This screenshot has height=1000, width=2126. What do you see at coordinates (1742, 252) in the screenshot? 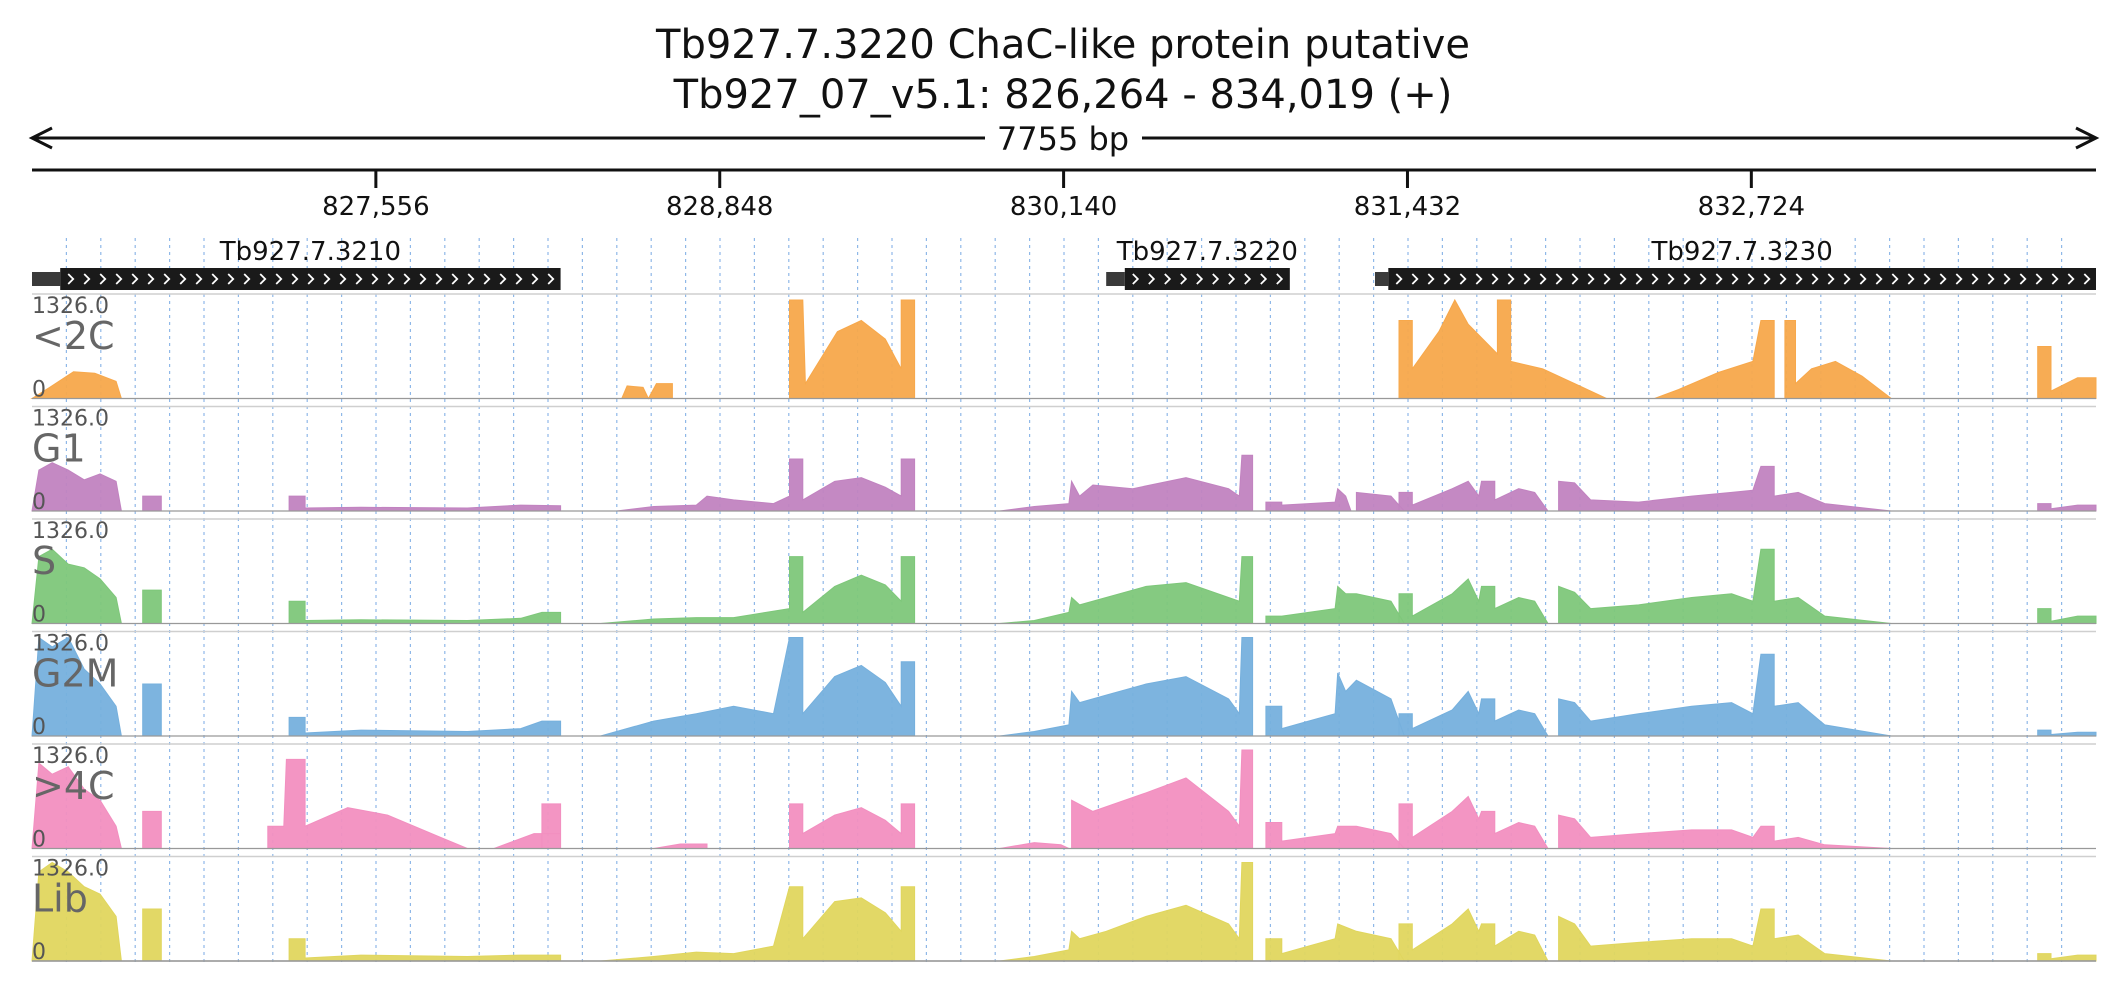
I see `gene-label: Tb927.7.3230` at bounding box center [1742, 252].